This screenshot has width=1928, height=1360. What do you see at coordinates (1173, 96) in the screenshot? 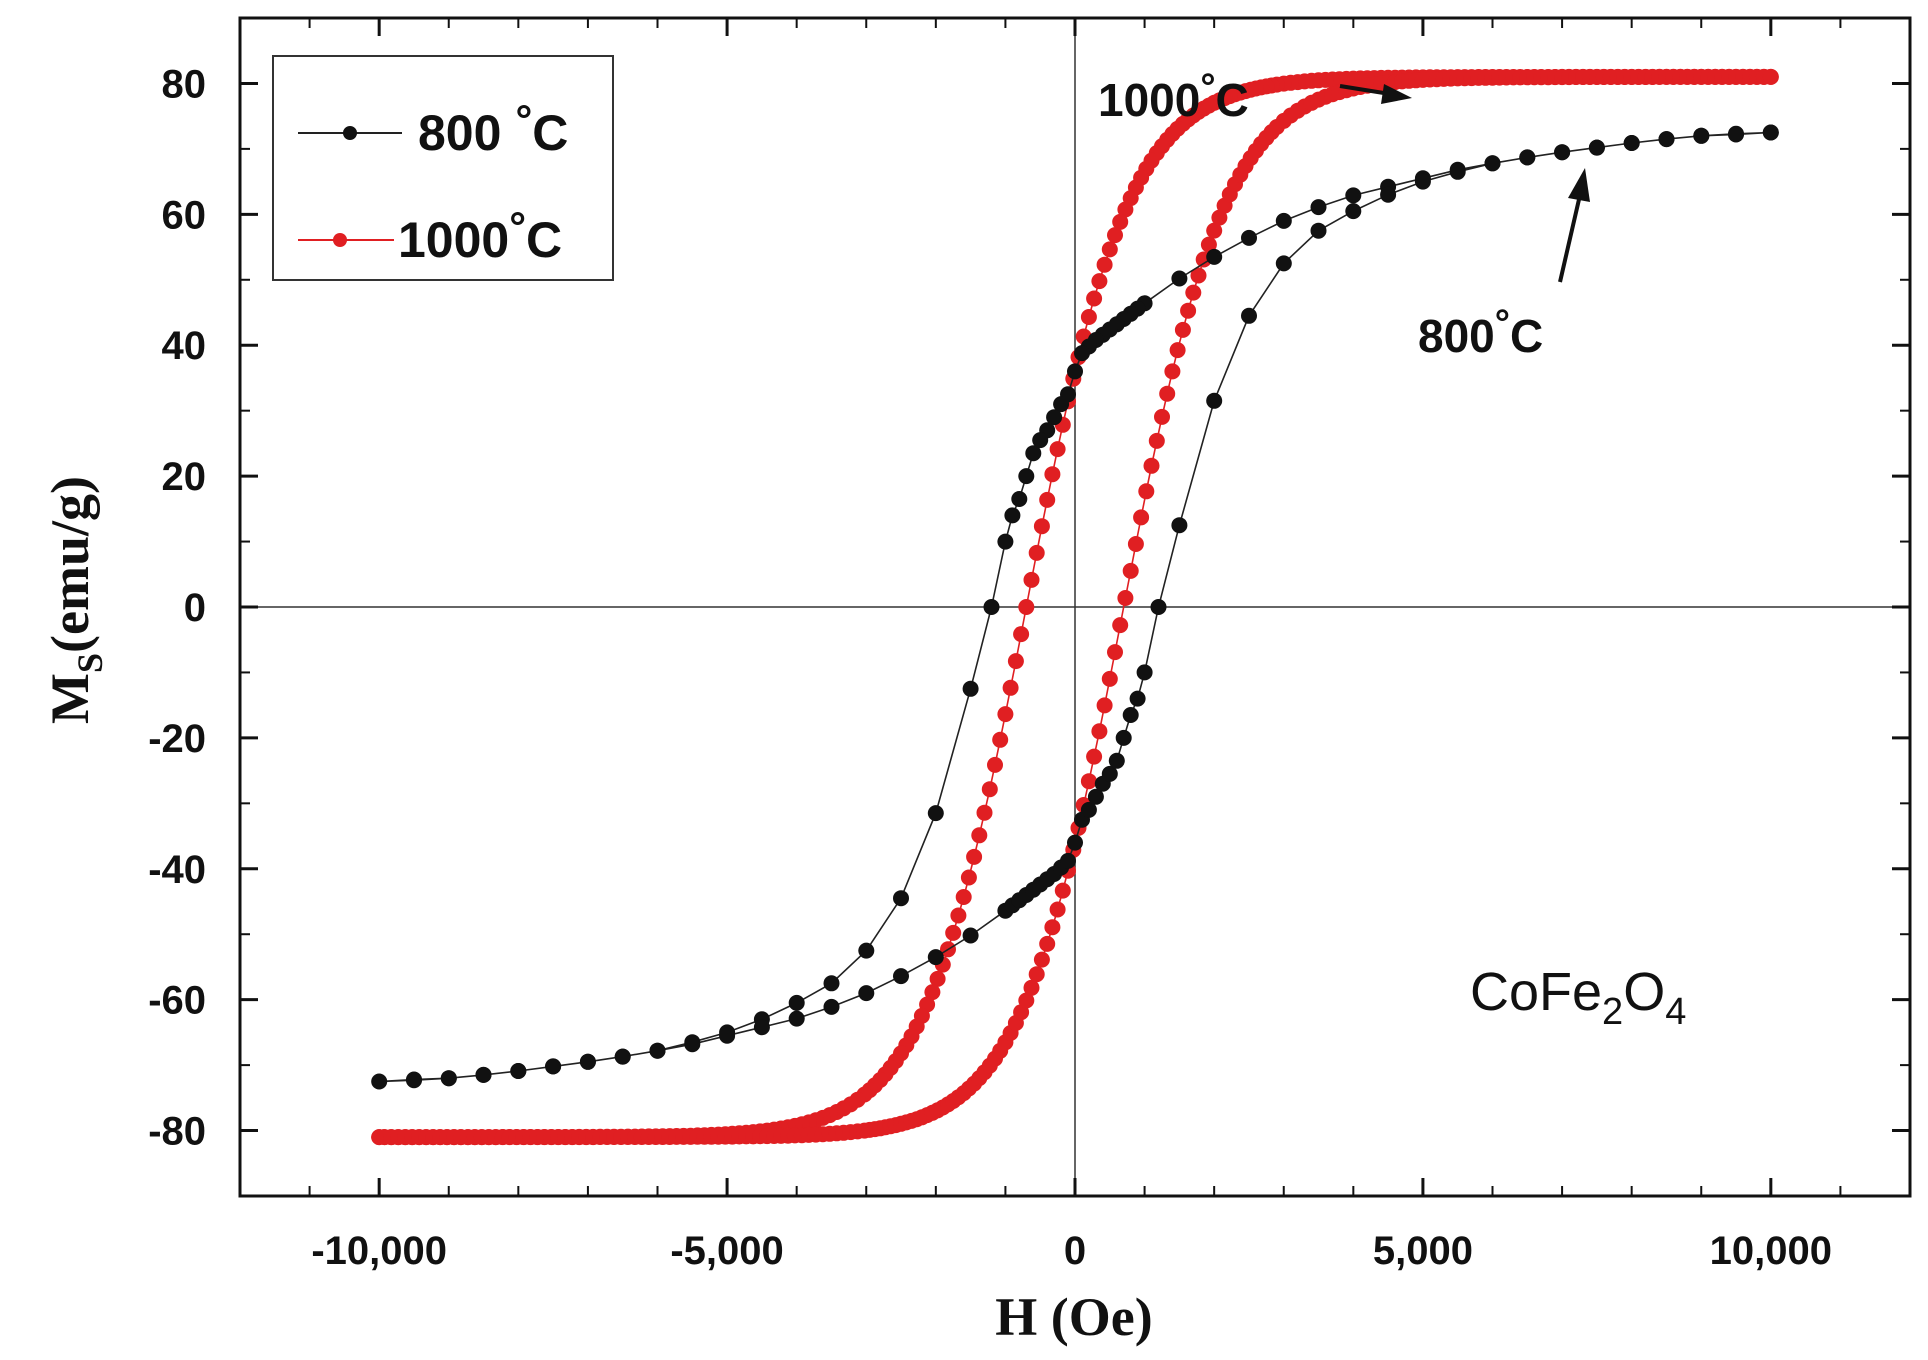
I see `annotation-label-1000: 1000°C` at bounding box center [1173, 96].